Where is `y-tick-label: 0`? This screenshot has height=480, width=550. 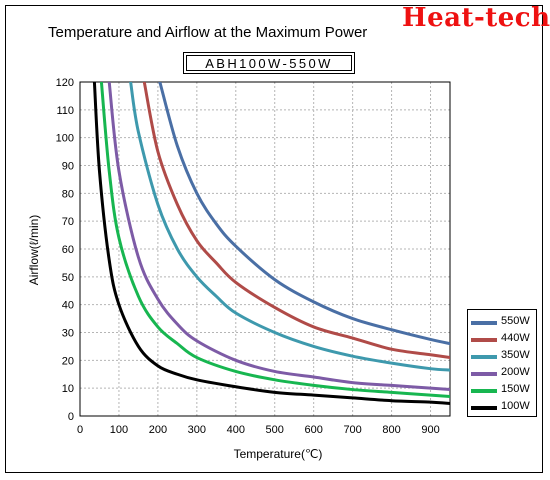
y-tick-label: 0 is located at coordinates (71, 417).